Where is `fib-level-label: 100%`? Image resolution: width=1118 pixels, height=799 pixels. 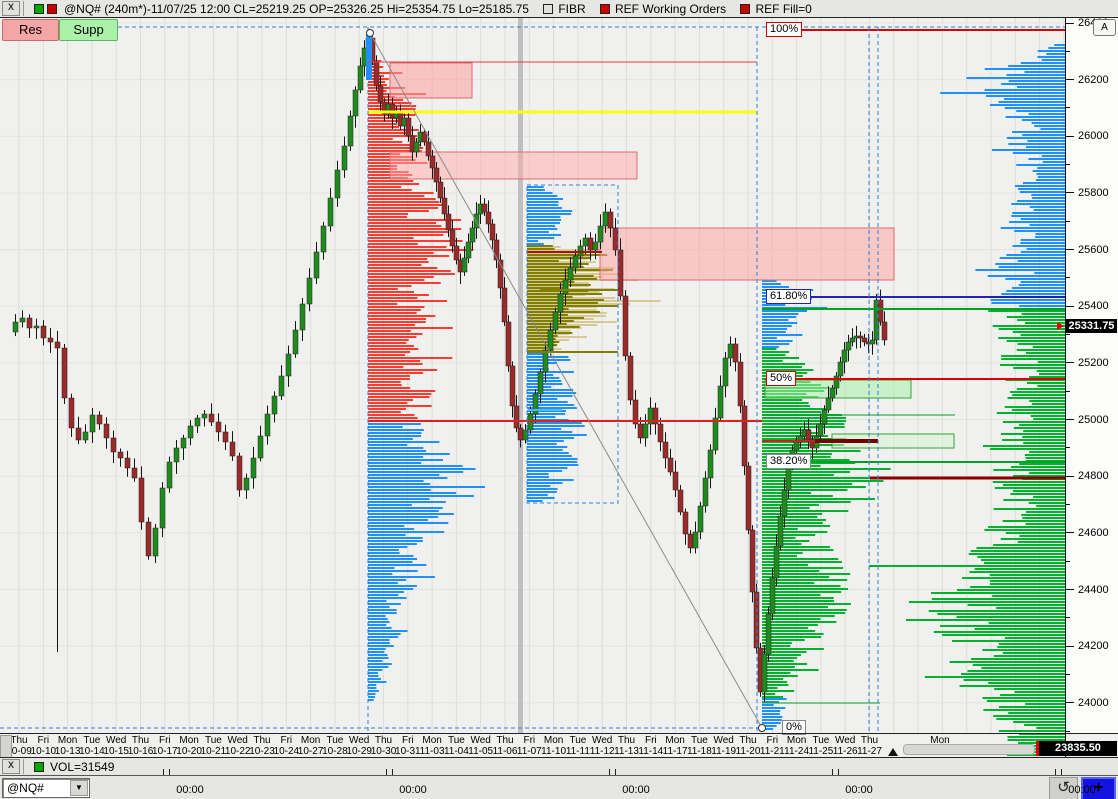 fib-level-label: 100% is located at coordinates (784, 29).